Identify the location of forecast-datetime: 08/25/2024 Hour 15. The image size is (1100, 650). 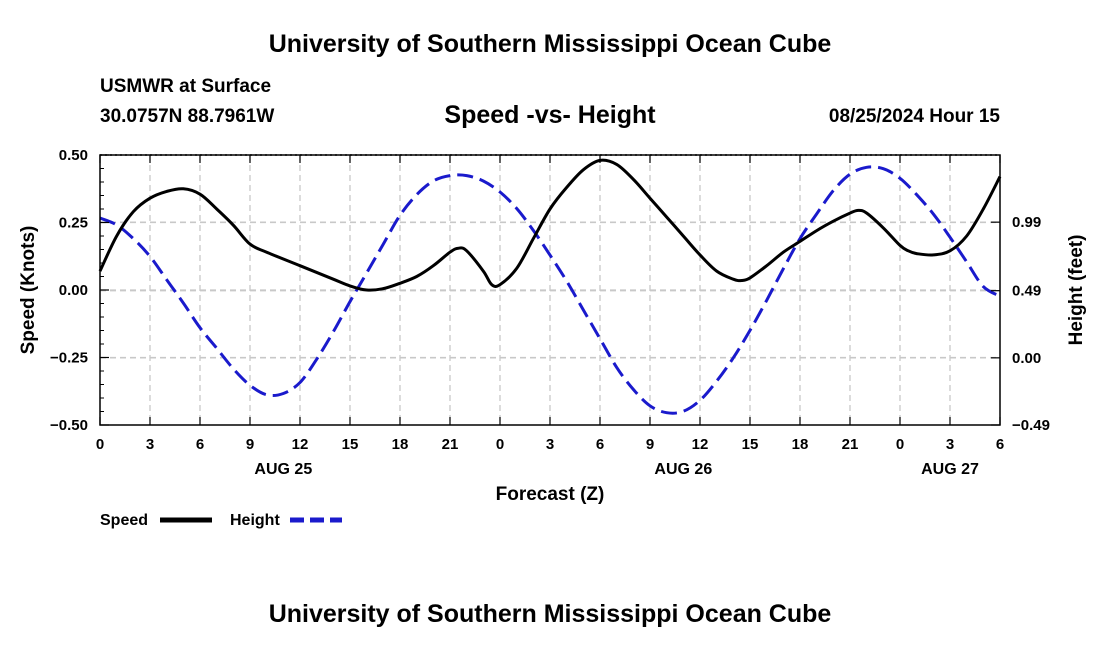
(914, 116).